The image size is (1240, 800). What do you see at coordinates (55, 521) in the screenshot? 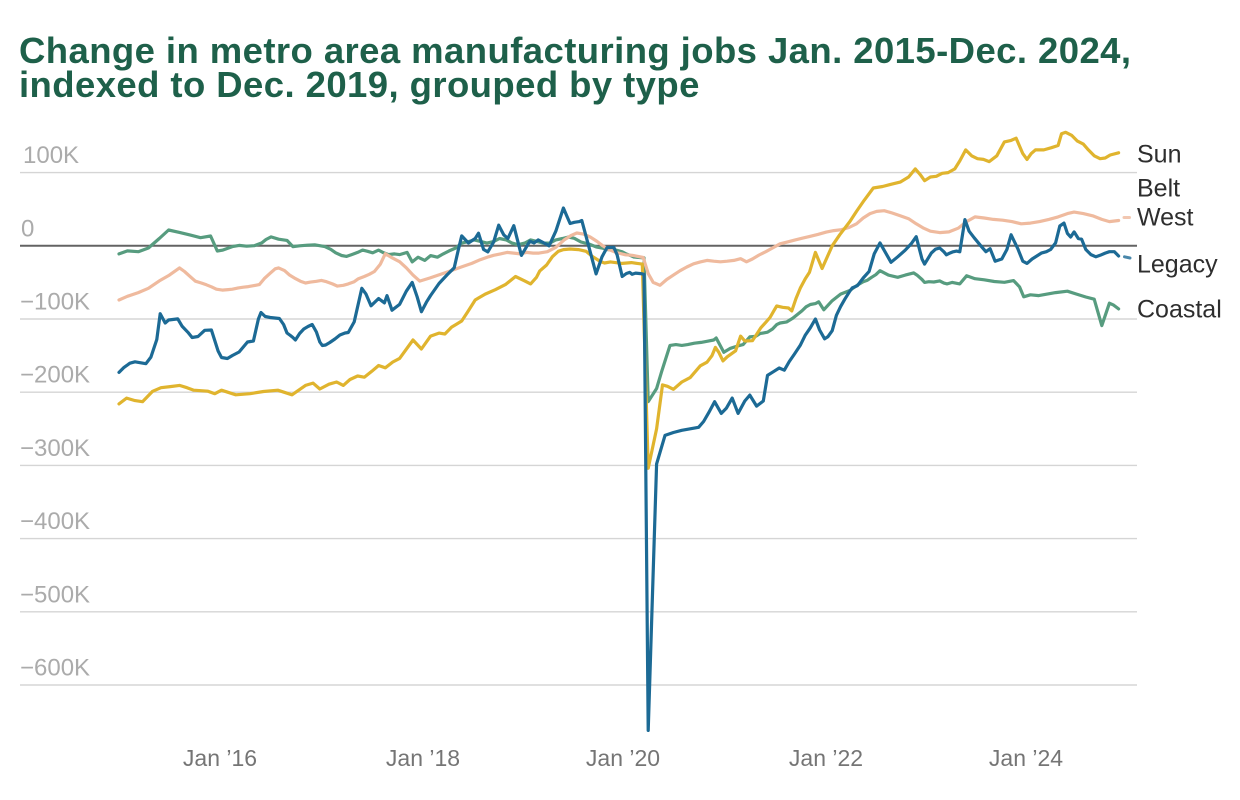
I see `svg-text: −400K` at bounding box center [55, 521].